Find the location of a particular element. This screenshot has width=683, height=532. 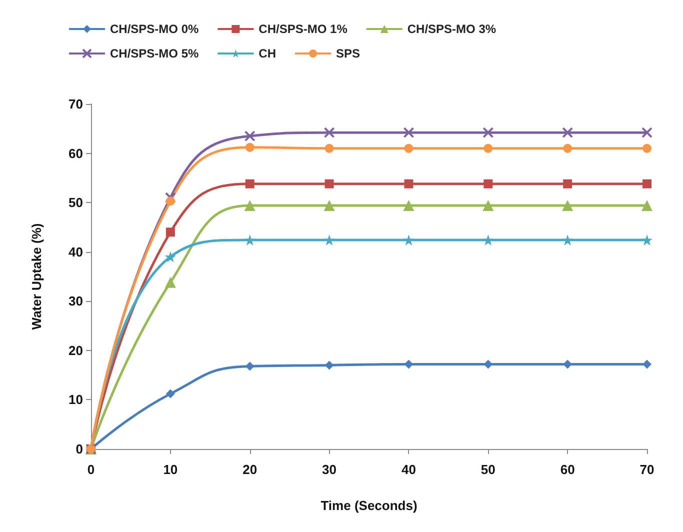

legend-label: CH/SPS-MO 3% is located at coordinates (451, 29).